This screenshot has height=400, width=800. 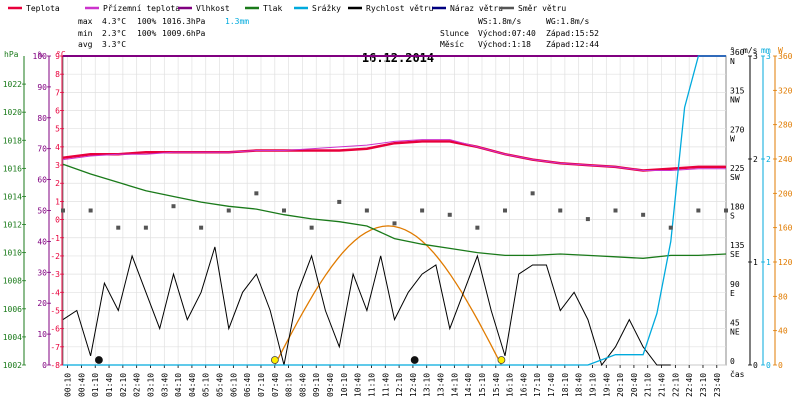 I want to click on sun-tick-label: 280, so click(x=785, y=125).